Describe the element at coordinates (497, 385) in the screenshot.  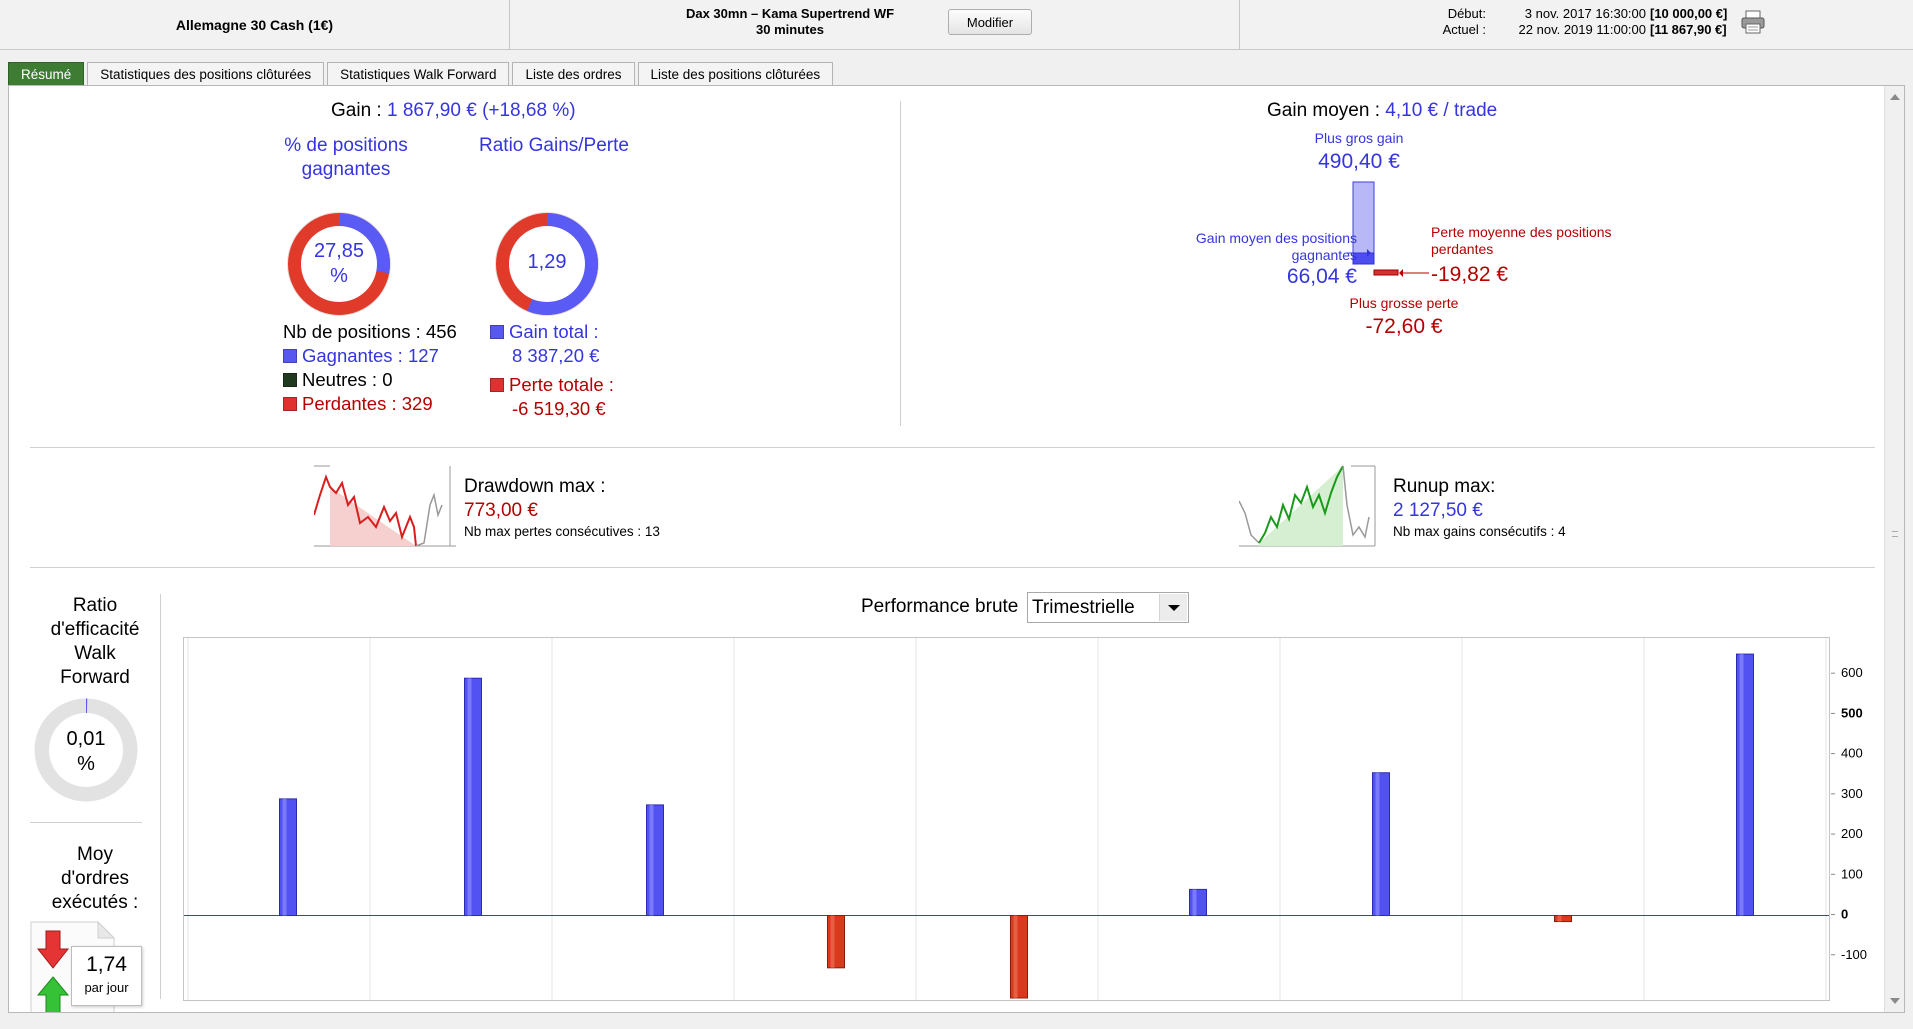
I see `total-loss-swatch` at that location.